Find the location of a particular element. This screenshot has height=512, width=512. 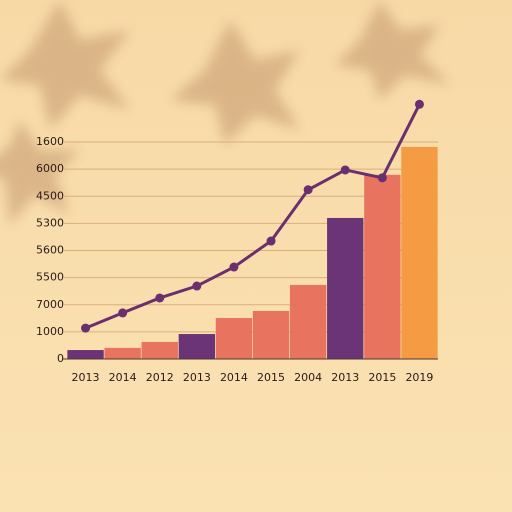

y-tick-label: 5600 is located at coordinates (50, 250).